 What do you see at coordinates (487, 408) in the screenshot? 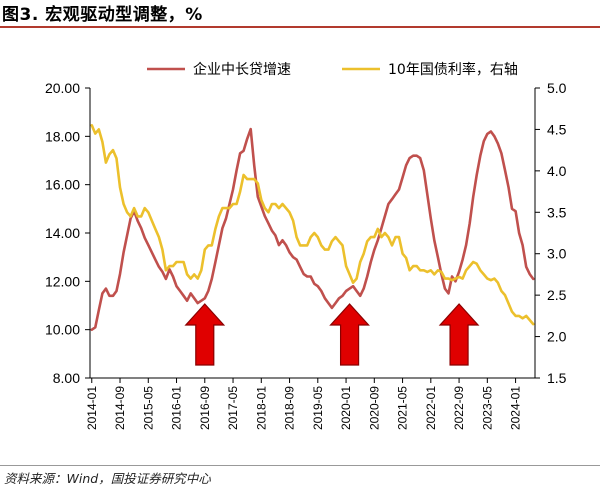
I see `x-tick-label: 2023-05` at bounding box center [487, 408].